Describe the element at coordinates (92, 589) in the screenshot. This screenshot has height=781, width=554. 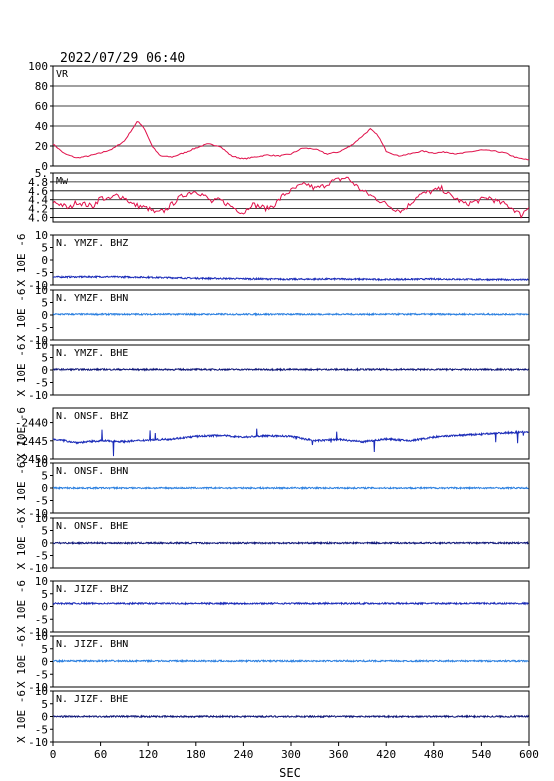
I see `panel-label: N. JIZF. BHZ` at that location.